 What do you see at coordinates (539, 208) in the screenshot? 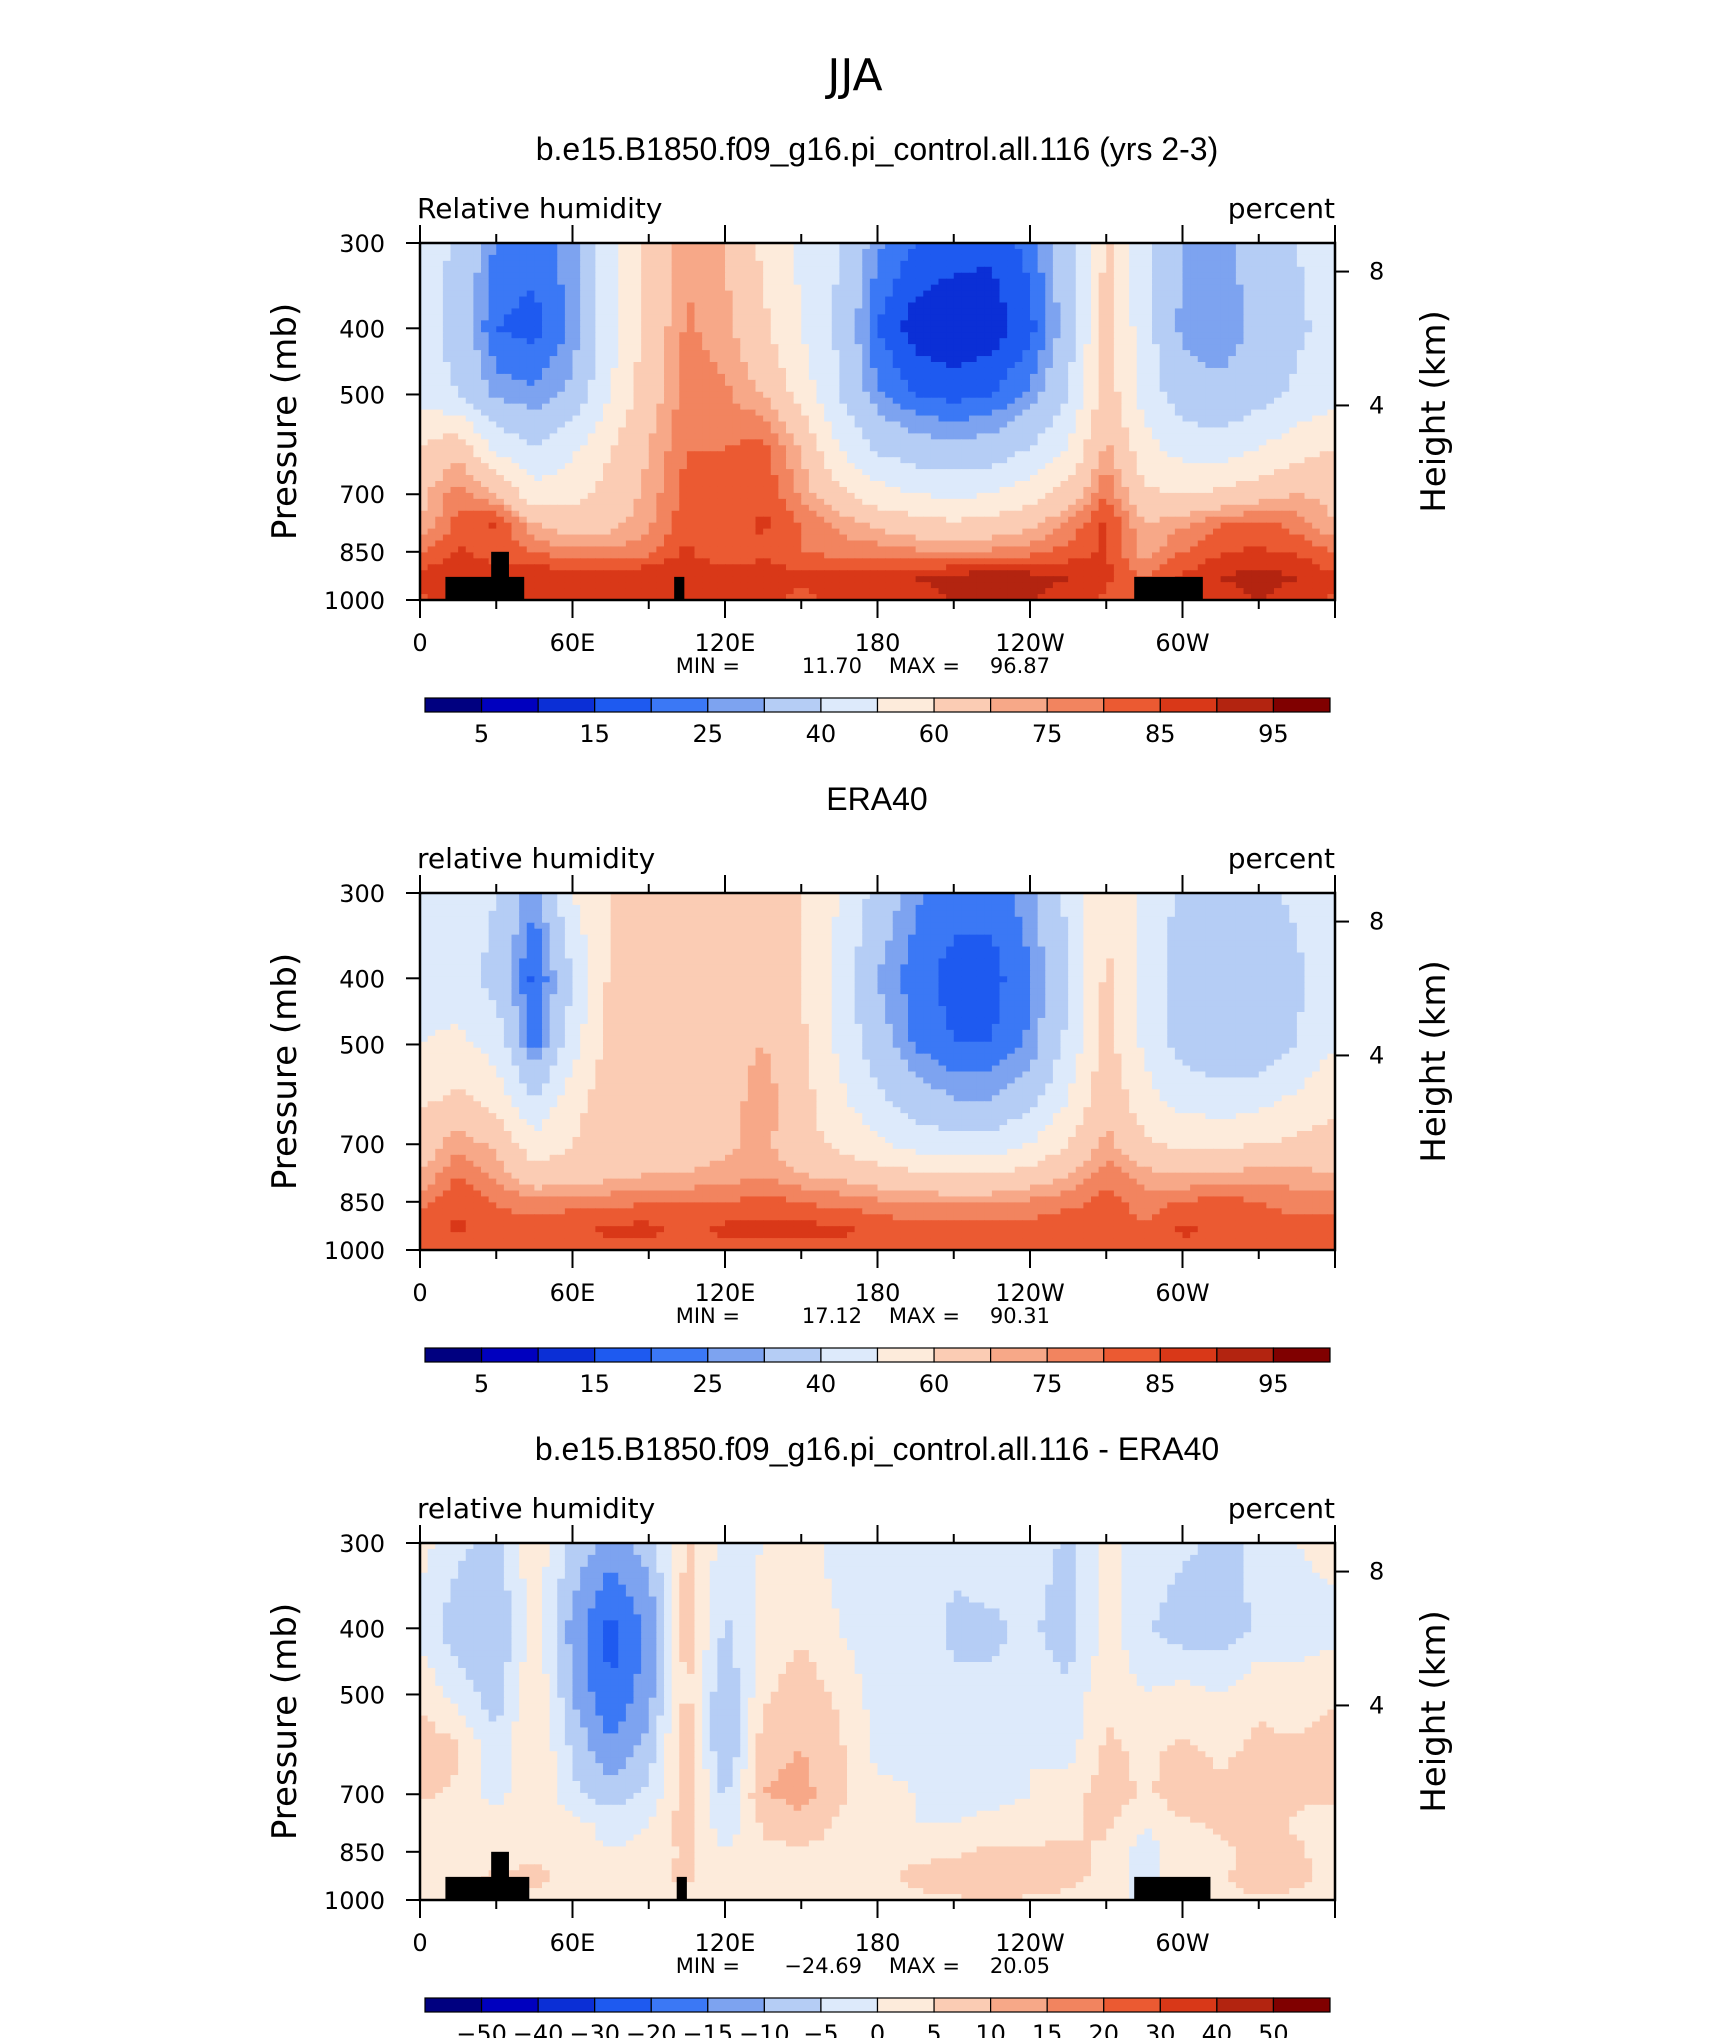
I see `variable-label: Relative humidity` at bounding box center [539, 208].